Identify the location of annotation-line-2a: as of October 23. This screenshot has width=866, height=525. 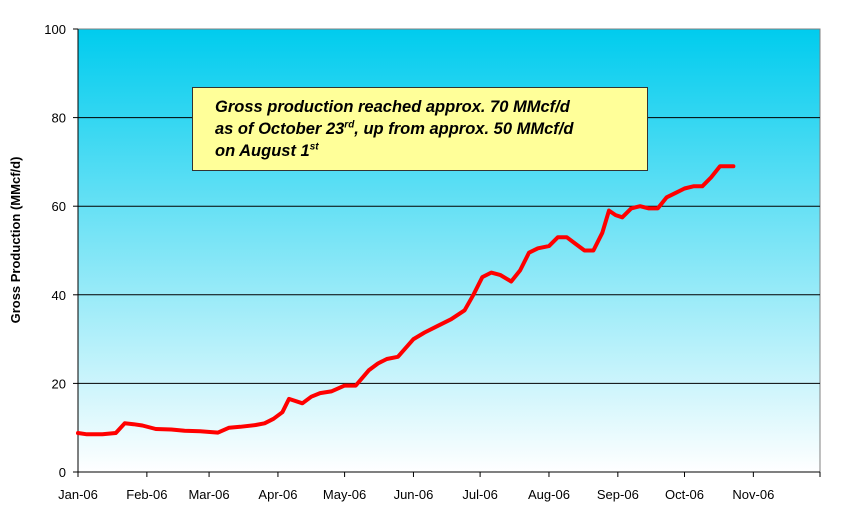
(280, 129).